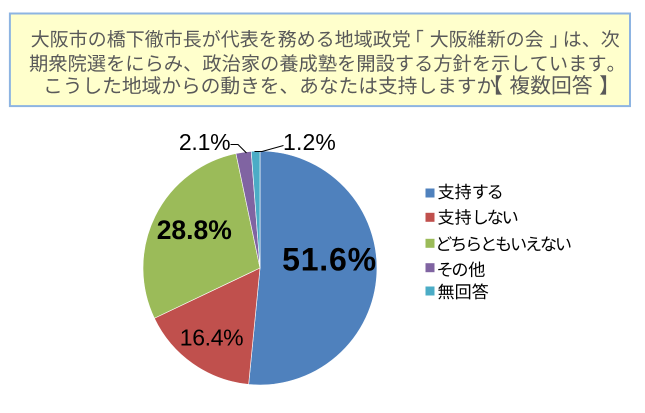 This screenshot has width=645, height=413. I want to click on svg-text: 1.2%, so click(309, 142).